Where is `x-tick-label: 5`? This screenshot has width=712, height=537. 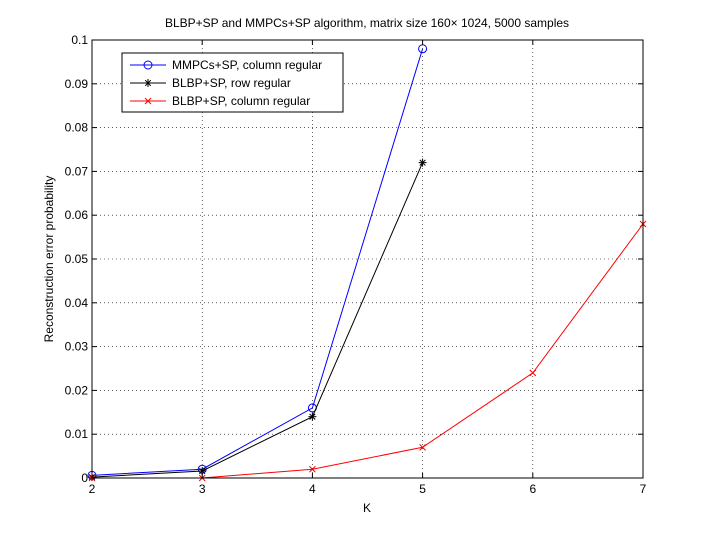
x-tick-label: 5 is located at coordinates (422, 489).